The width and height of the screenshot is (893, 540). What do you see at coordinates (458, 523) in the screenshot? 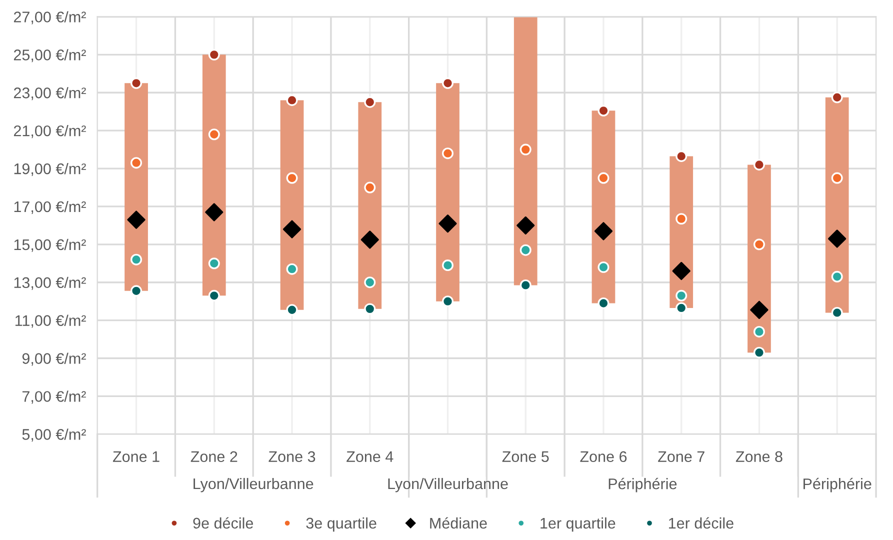
I see `legend-label: Médiane` at bounding box center [458, 523].